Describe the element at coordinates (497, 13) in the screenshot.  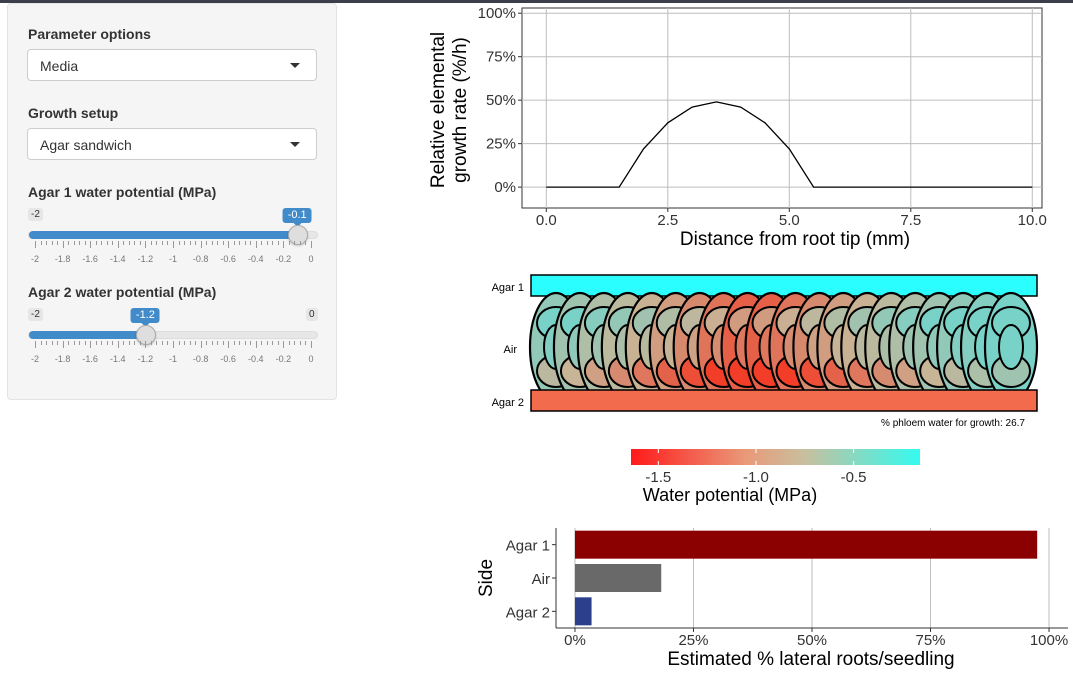
I see `growth-rate-ytick-label: 100%` at that location.